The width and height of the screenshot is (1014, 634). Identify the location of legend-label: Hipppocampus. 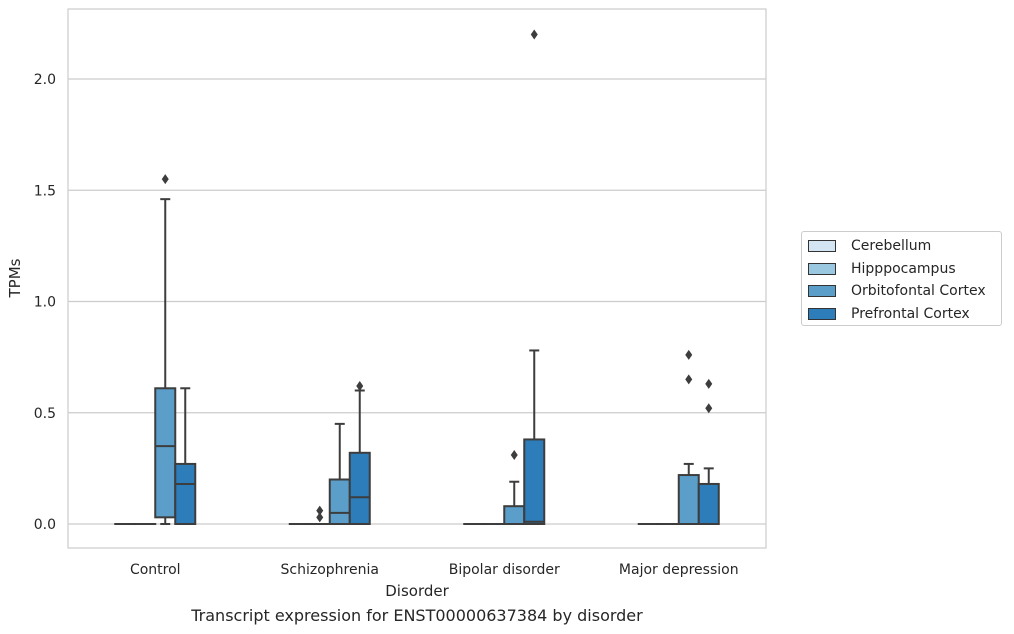
(903, 268).